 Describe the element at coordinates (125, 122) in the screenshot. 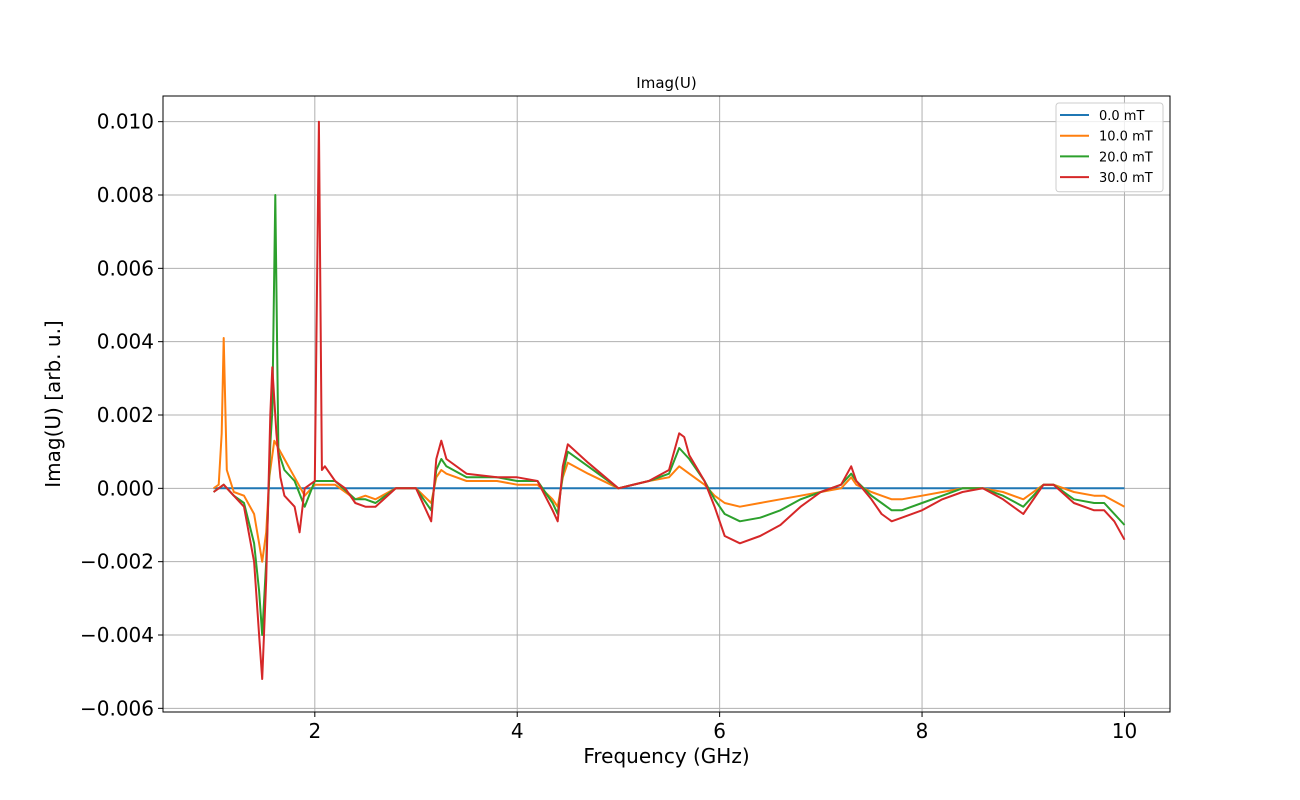

I see `y-tick-label: 0.010` at that location.